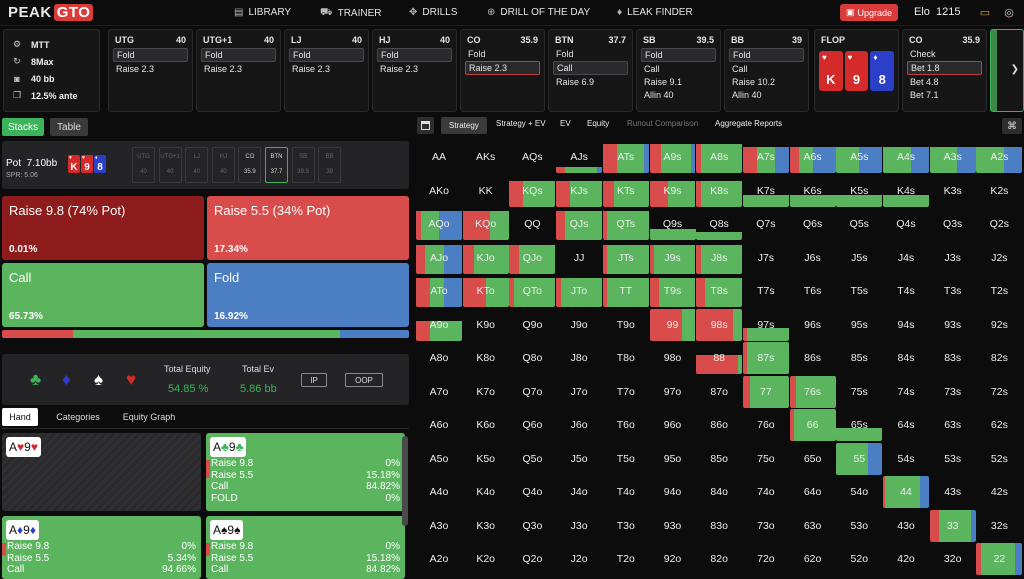 Image resolution: width=1024 pixels, height=579 pixels. Describe the element at coordinates (625, 258) in the screenshot. I see `hand-cell: JTs` at that location.